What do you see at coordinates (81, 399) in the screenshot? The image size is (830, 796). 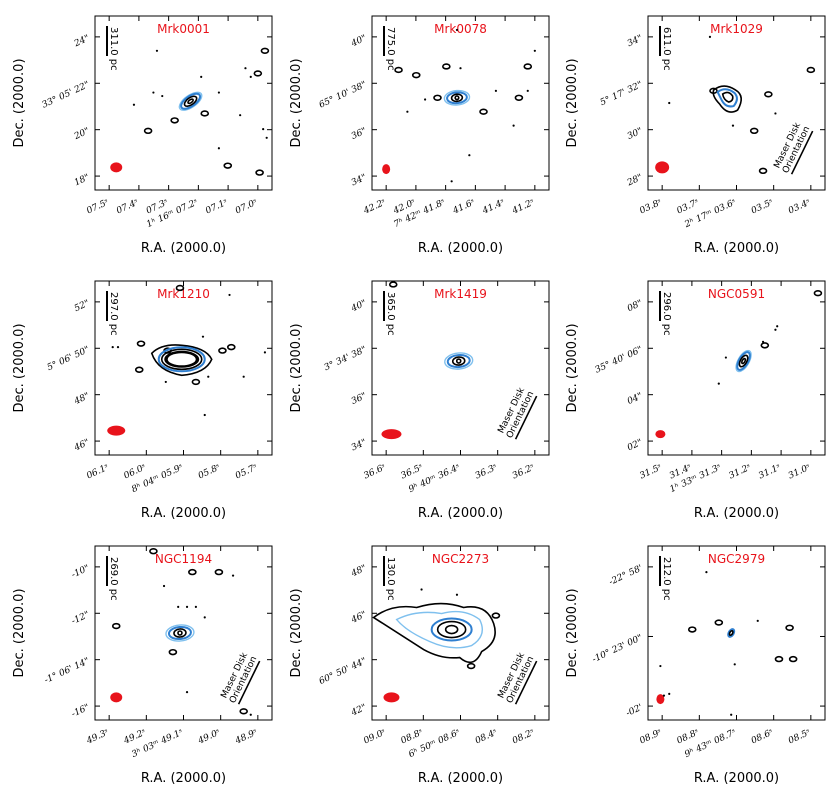 I see `y-tick-label: 48"` at bounding box center [81, 399].